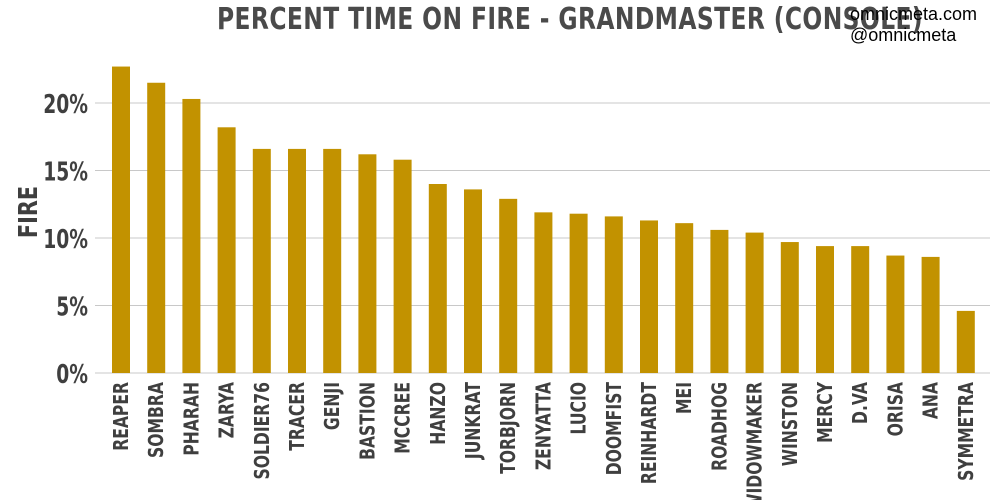 This screenshot has height=500, width=1000. Describe the element at coordinates (966, 431) in the screenshot. I see `category-label: SYMMETRA` at that location.